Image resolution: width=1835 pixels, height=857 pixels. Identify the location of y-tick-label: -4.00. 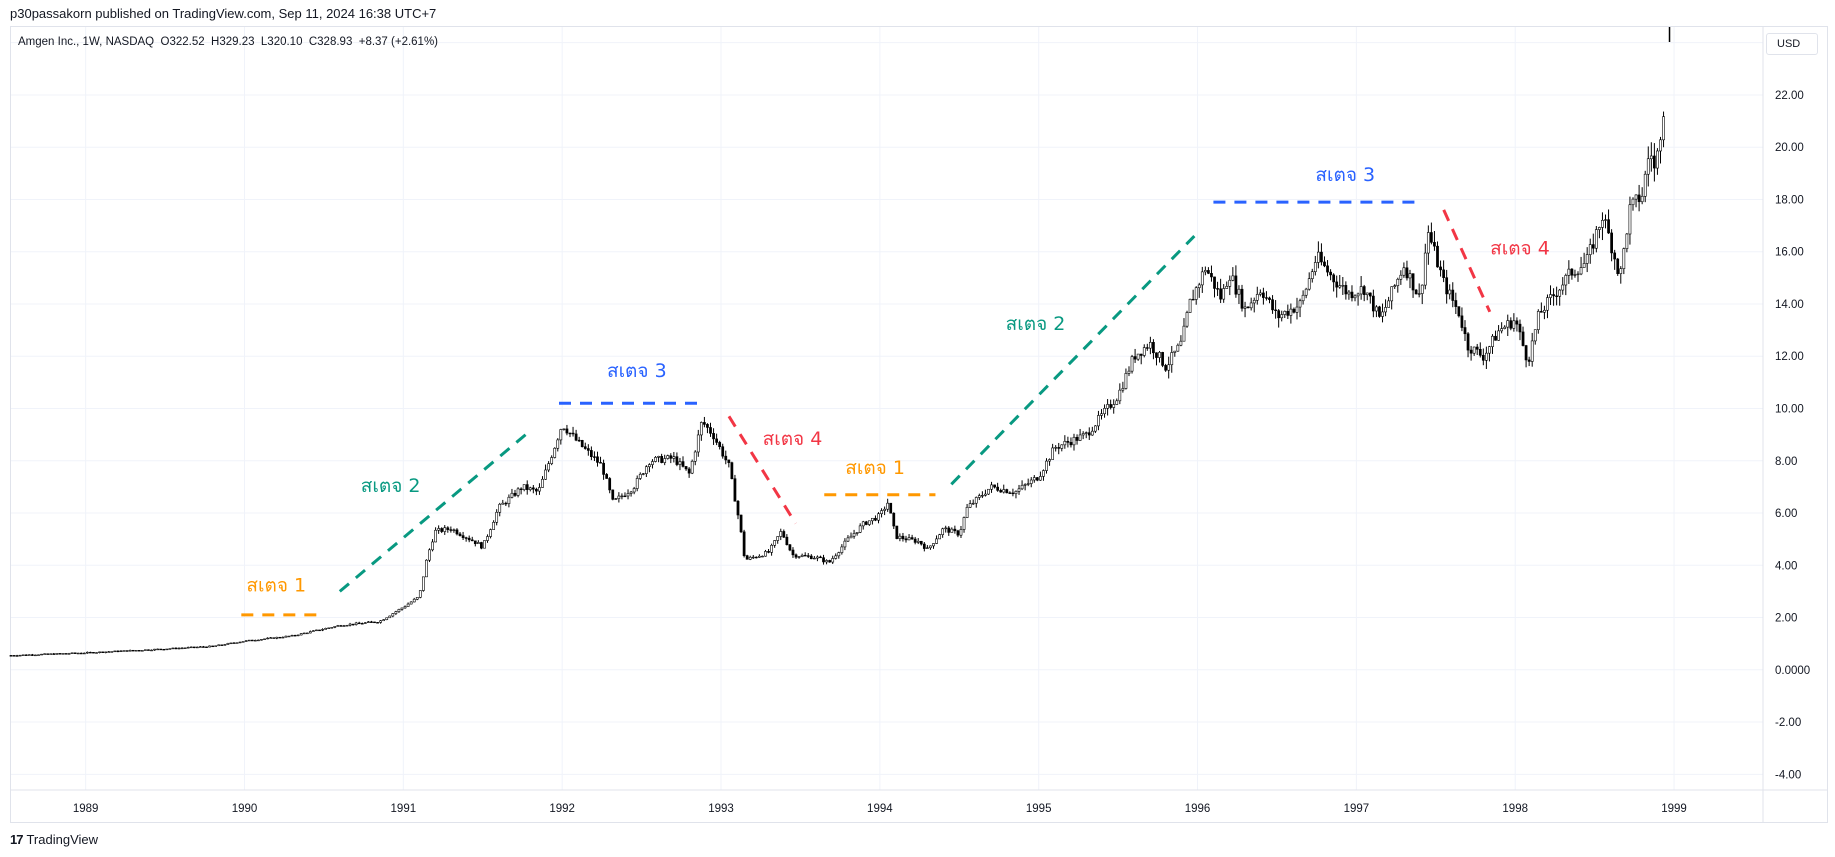
(1788, 775).